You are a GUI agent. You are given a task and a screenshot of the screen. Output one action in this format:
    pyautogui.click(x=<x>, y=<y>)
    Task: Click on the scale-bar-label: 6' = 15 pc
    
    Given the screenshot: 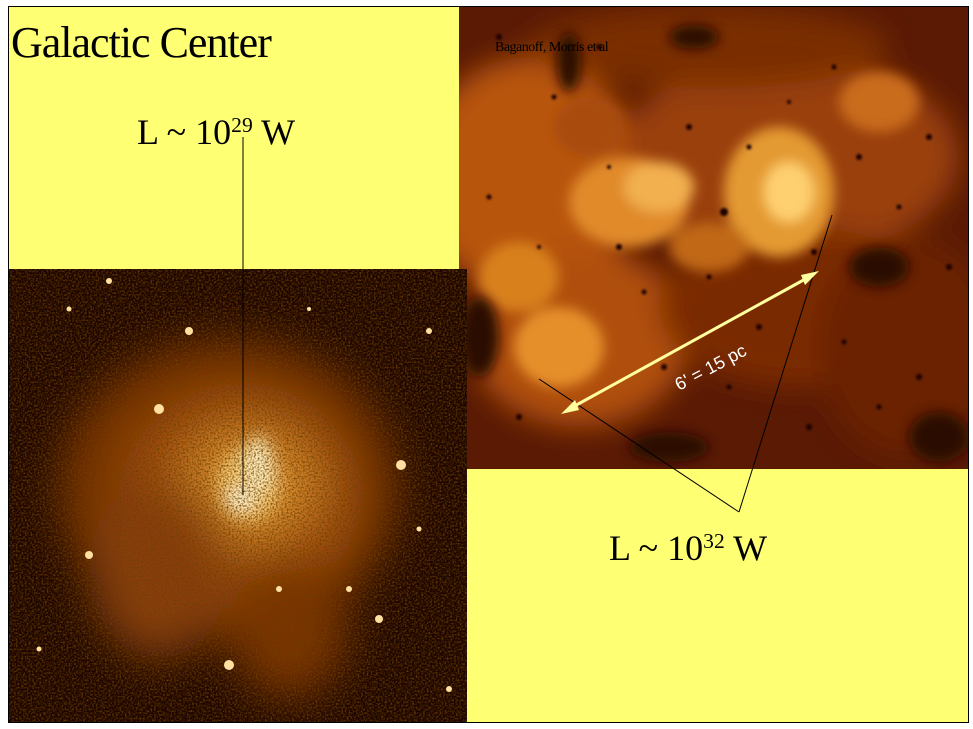 What is the action you would take?
    pyautogui.click(x=710, y=367)
    